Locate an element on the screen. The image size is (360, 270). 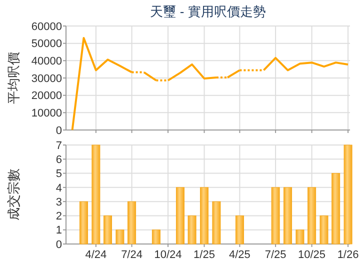
y-tick-label: 60000 is located at coordinates (46, 26).